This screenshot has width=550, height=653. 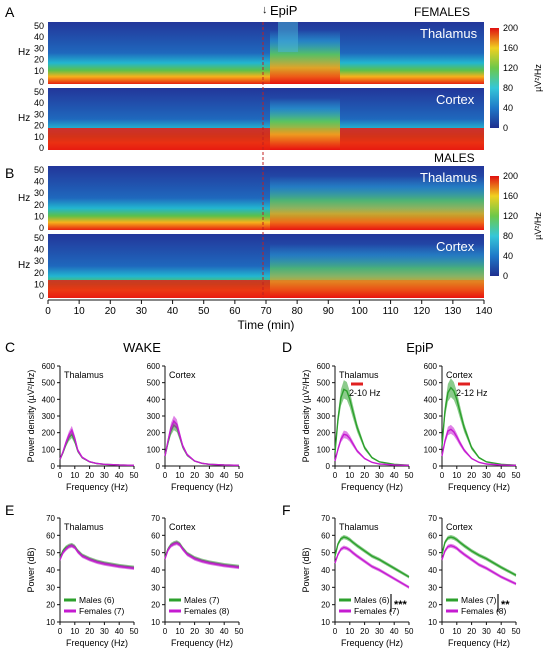 What do you see at coordinates (266, 325) in the screenshot?
I see `time-axis-label: Time (min)` at bounding box center [266, 325].